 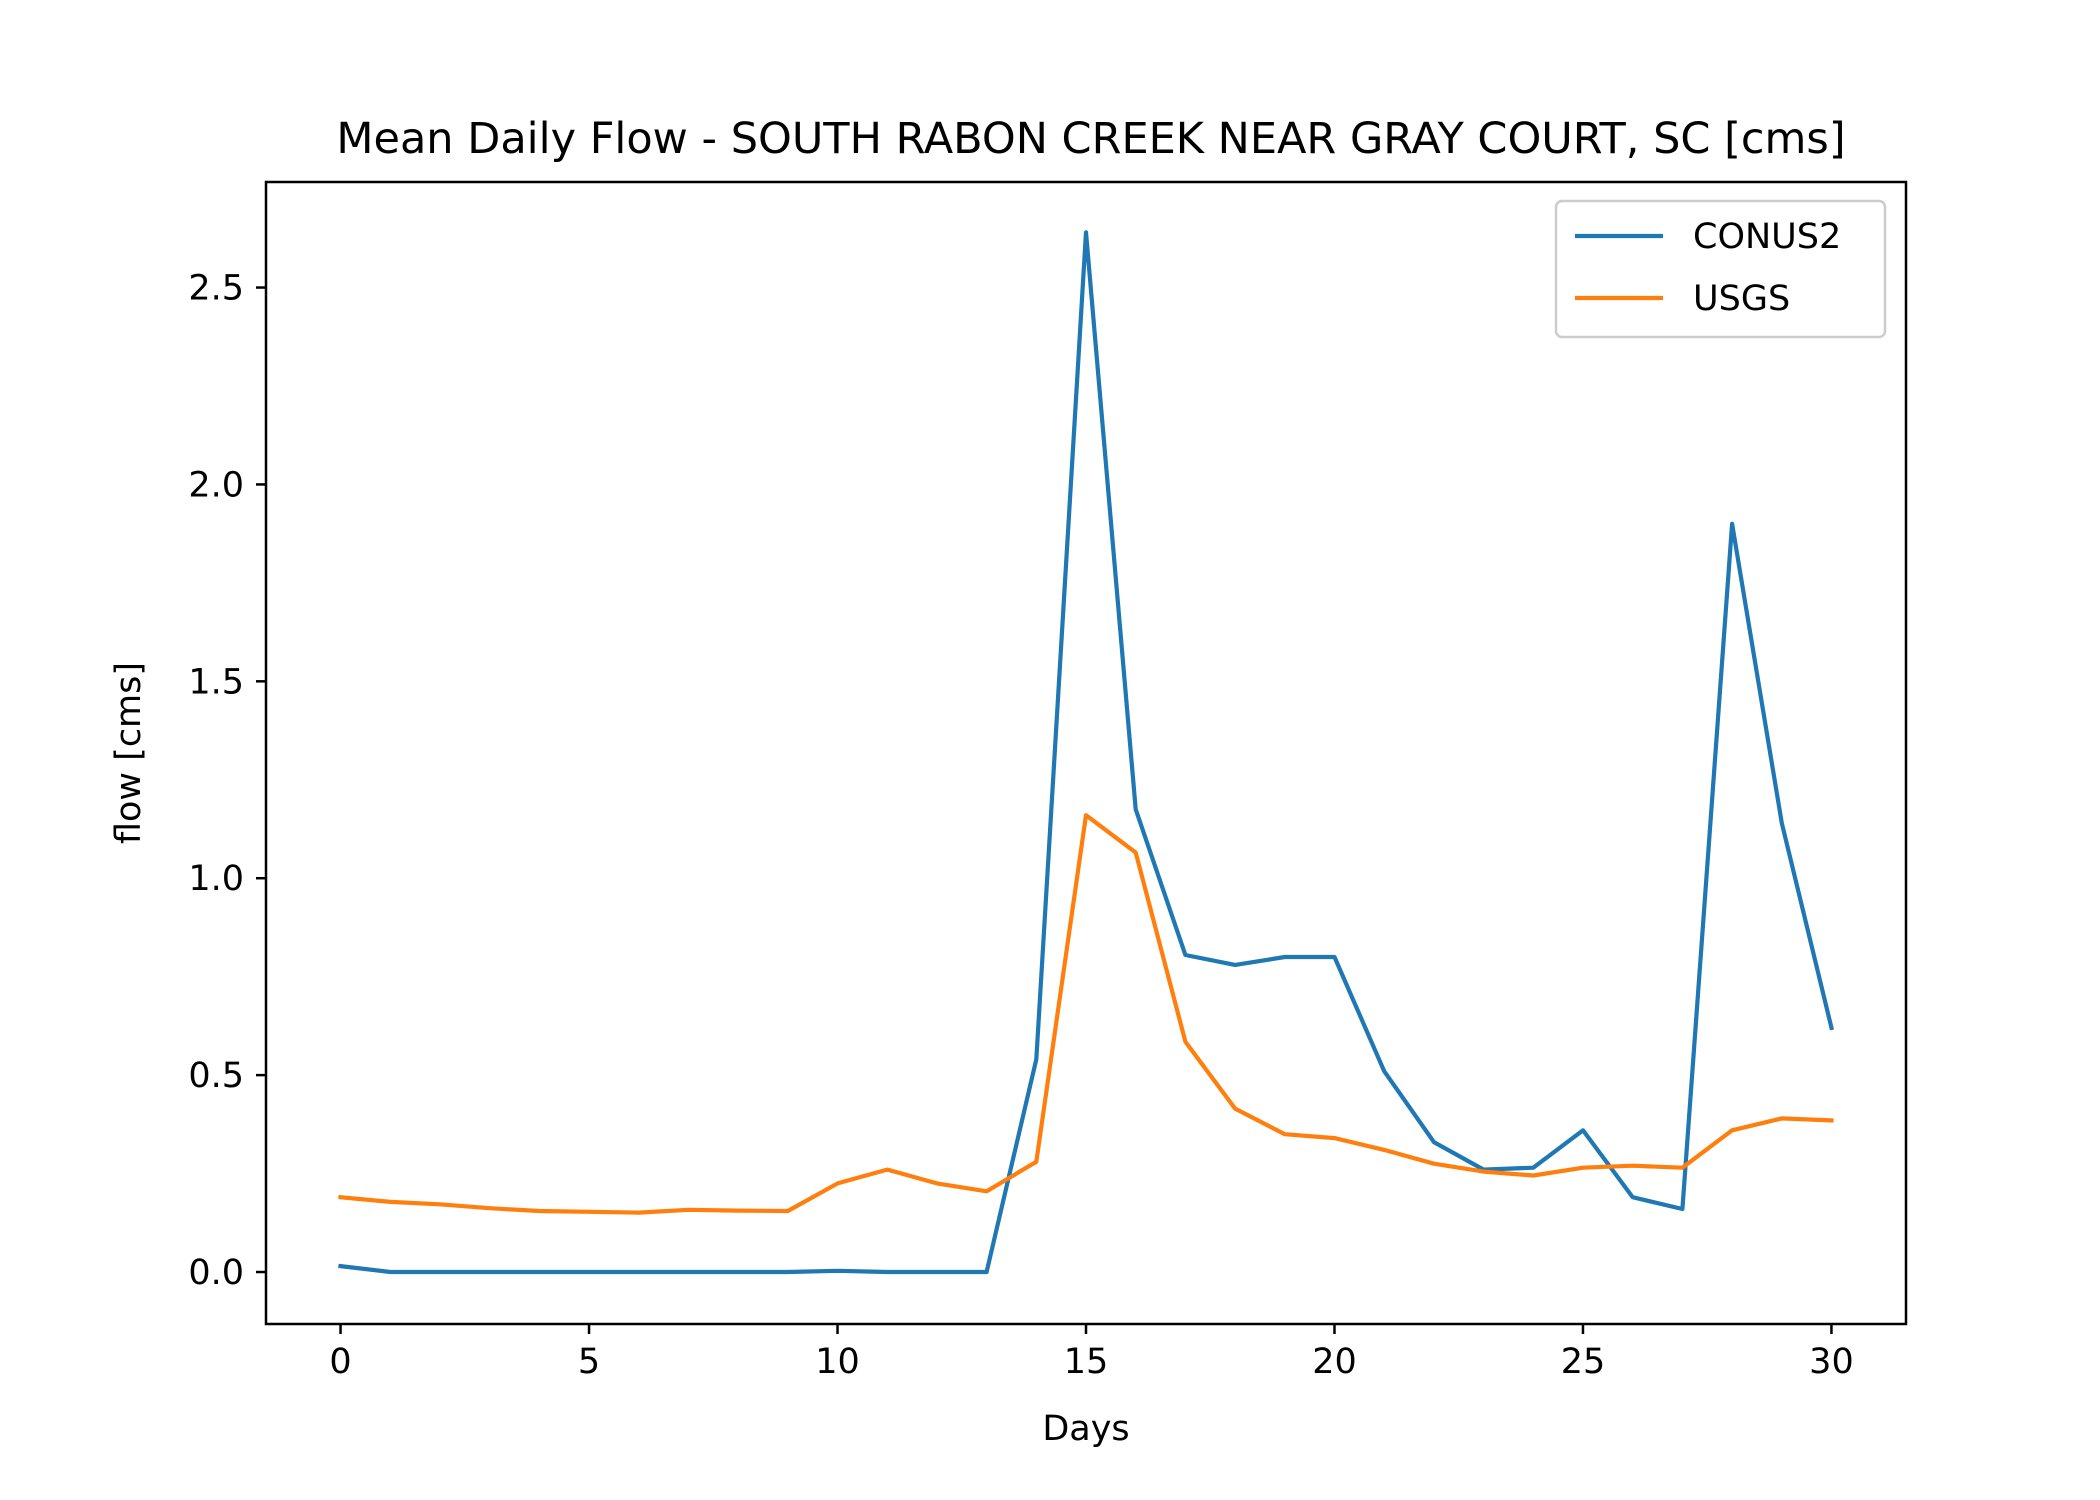 I want to click on x-tick-label: 5, so click(x=589, y=1362).